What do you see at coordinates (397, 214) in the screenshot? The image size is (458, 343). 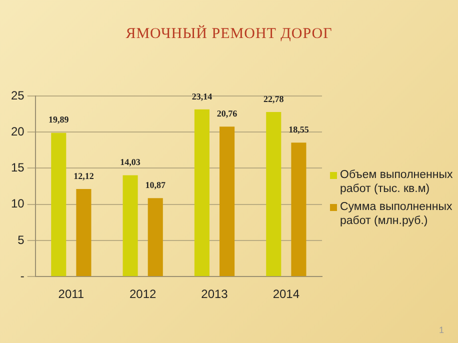 I see `legend-label: Сумма выполненных работ (млн.руб.)` at bounding box center [397, 214].